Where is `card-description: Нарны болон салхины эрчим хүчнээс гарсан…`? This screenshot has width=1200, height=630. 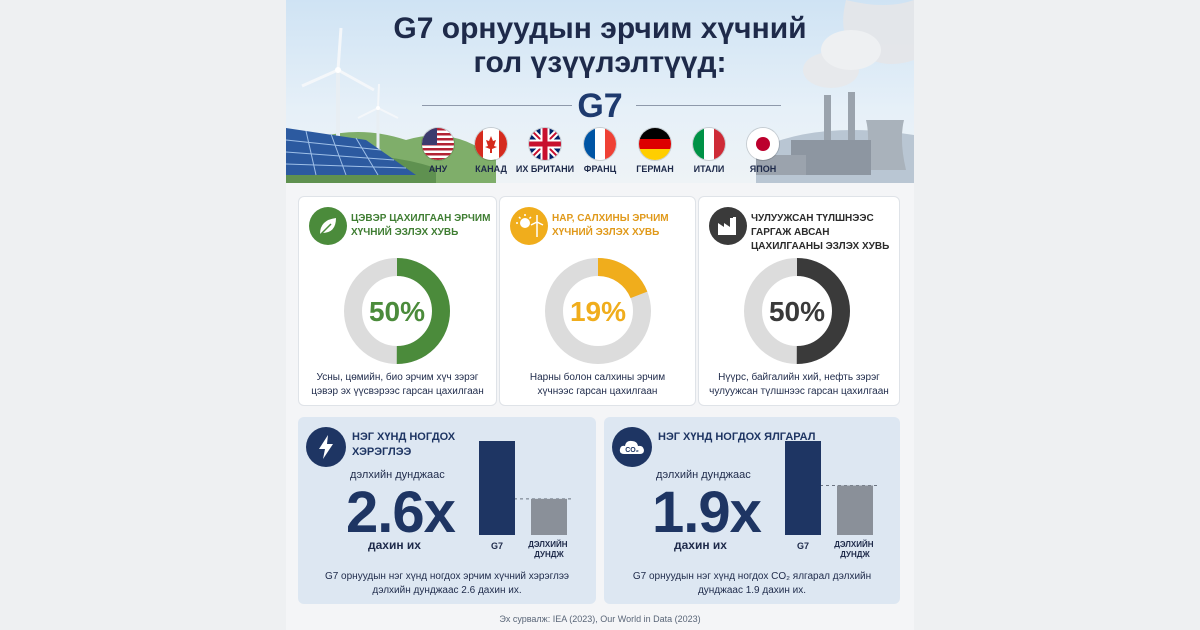 card-description: Нарны болон салхины эрчим хүчнээс гарсан… is located at coordinates (597, 384).